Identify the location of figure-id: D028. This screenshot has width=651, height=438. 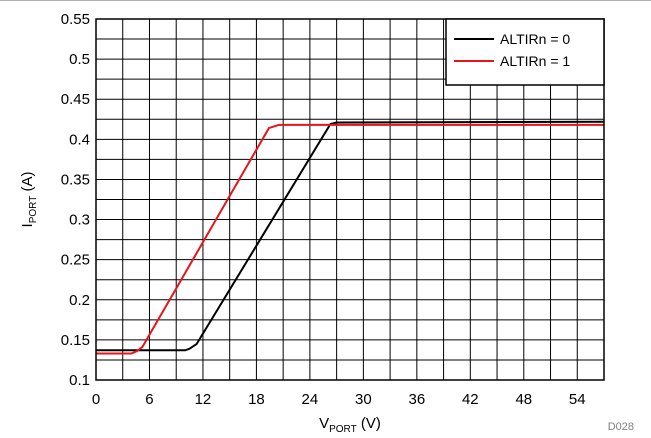
(621, 427).